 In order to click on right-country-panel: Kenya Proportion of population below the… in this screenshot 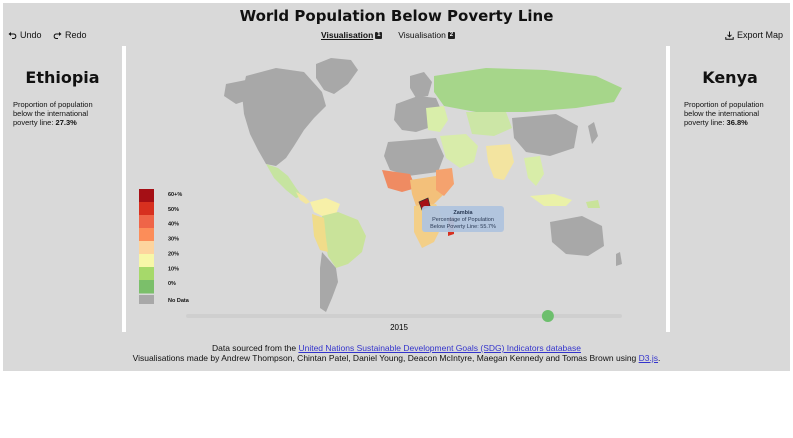, I will do `click(730, 189)`.